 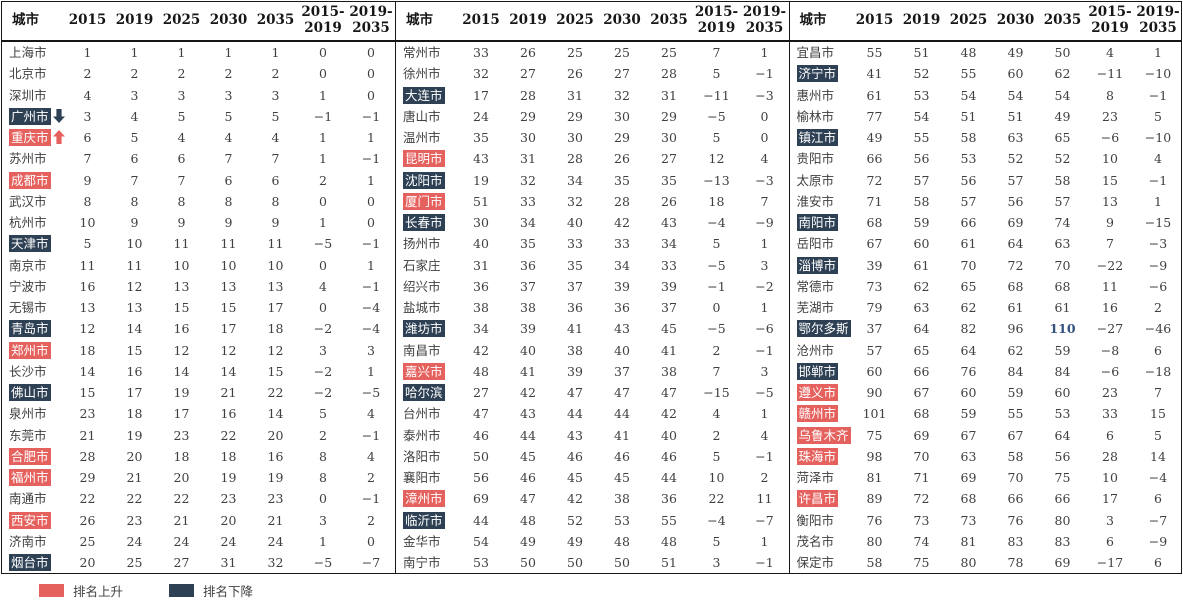 I want to click on rank-cell: 34, so click(x=669, y=244).